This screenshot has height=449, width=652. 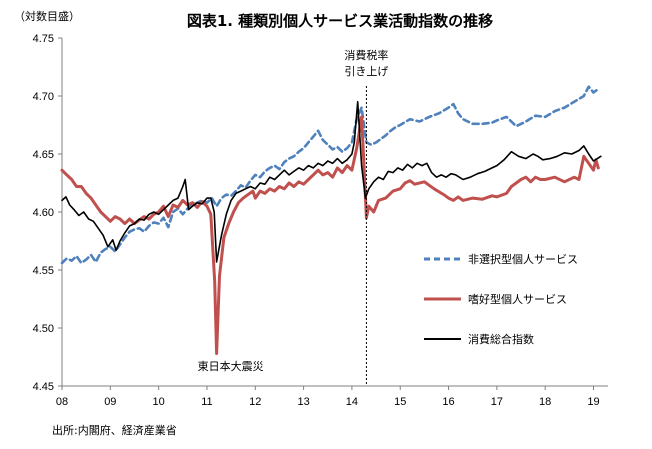 I want to click on x-tick-label: 12, so click(x=255, y=402).